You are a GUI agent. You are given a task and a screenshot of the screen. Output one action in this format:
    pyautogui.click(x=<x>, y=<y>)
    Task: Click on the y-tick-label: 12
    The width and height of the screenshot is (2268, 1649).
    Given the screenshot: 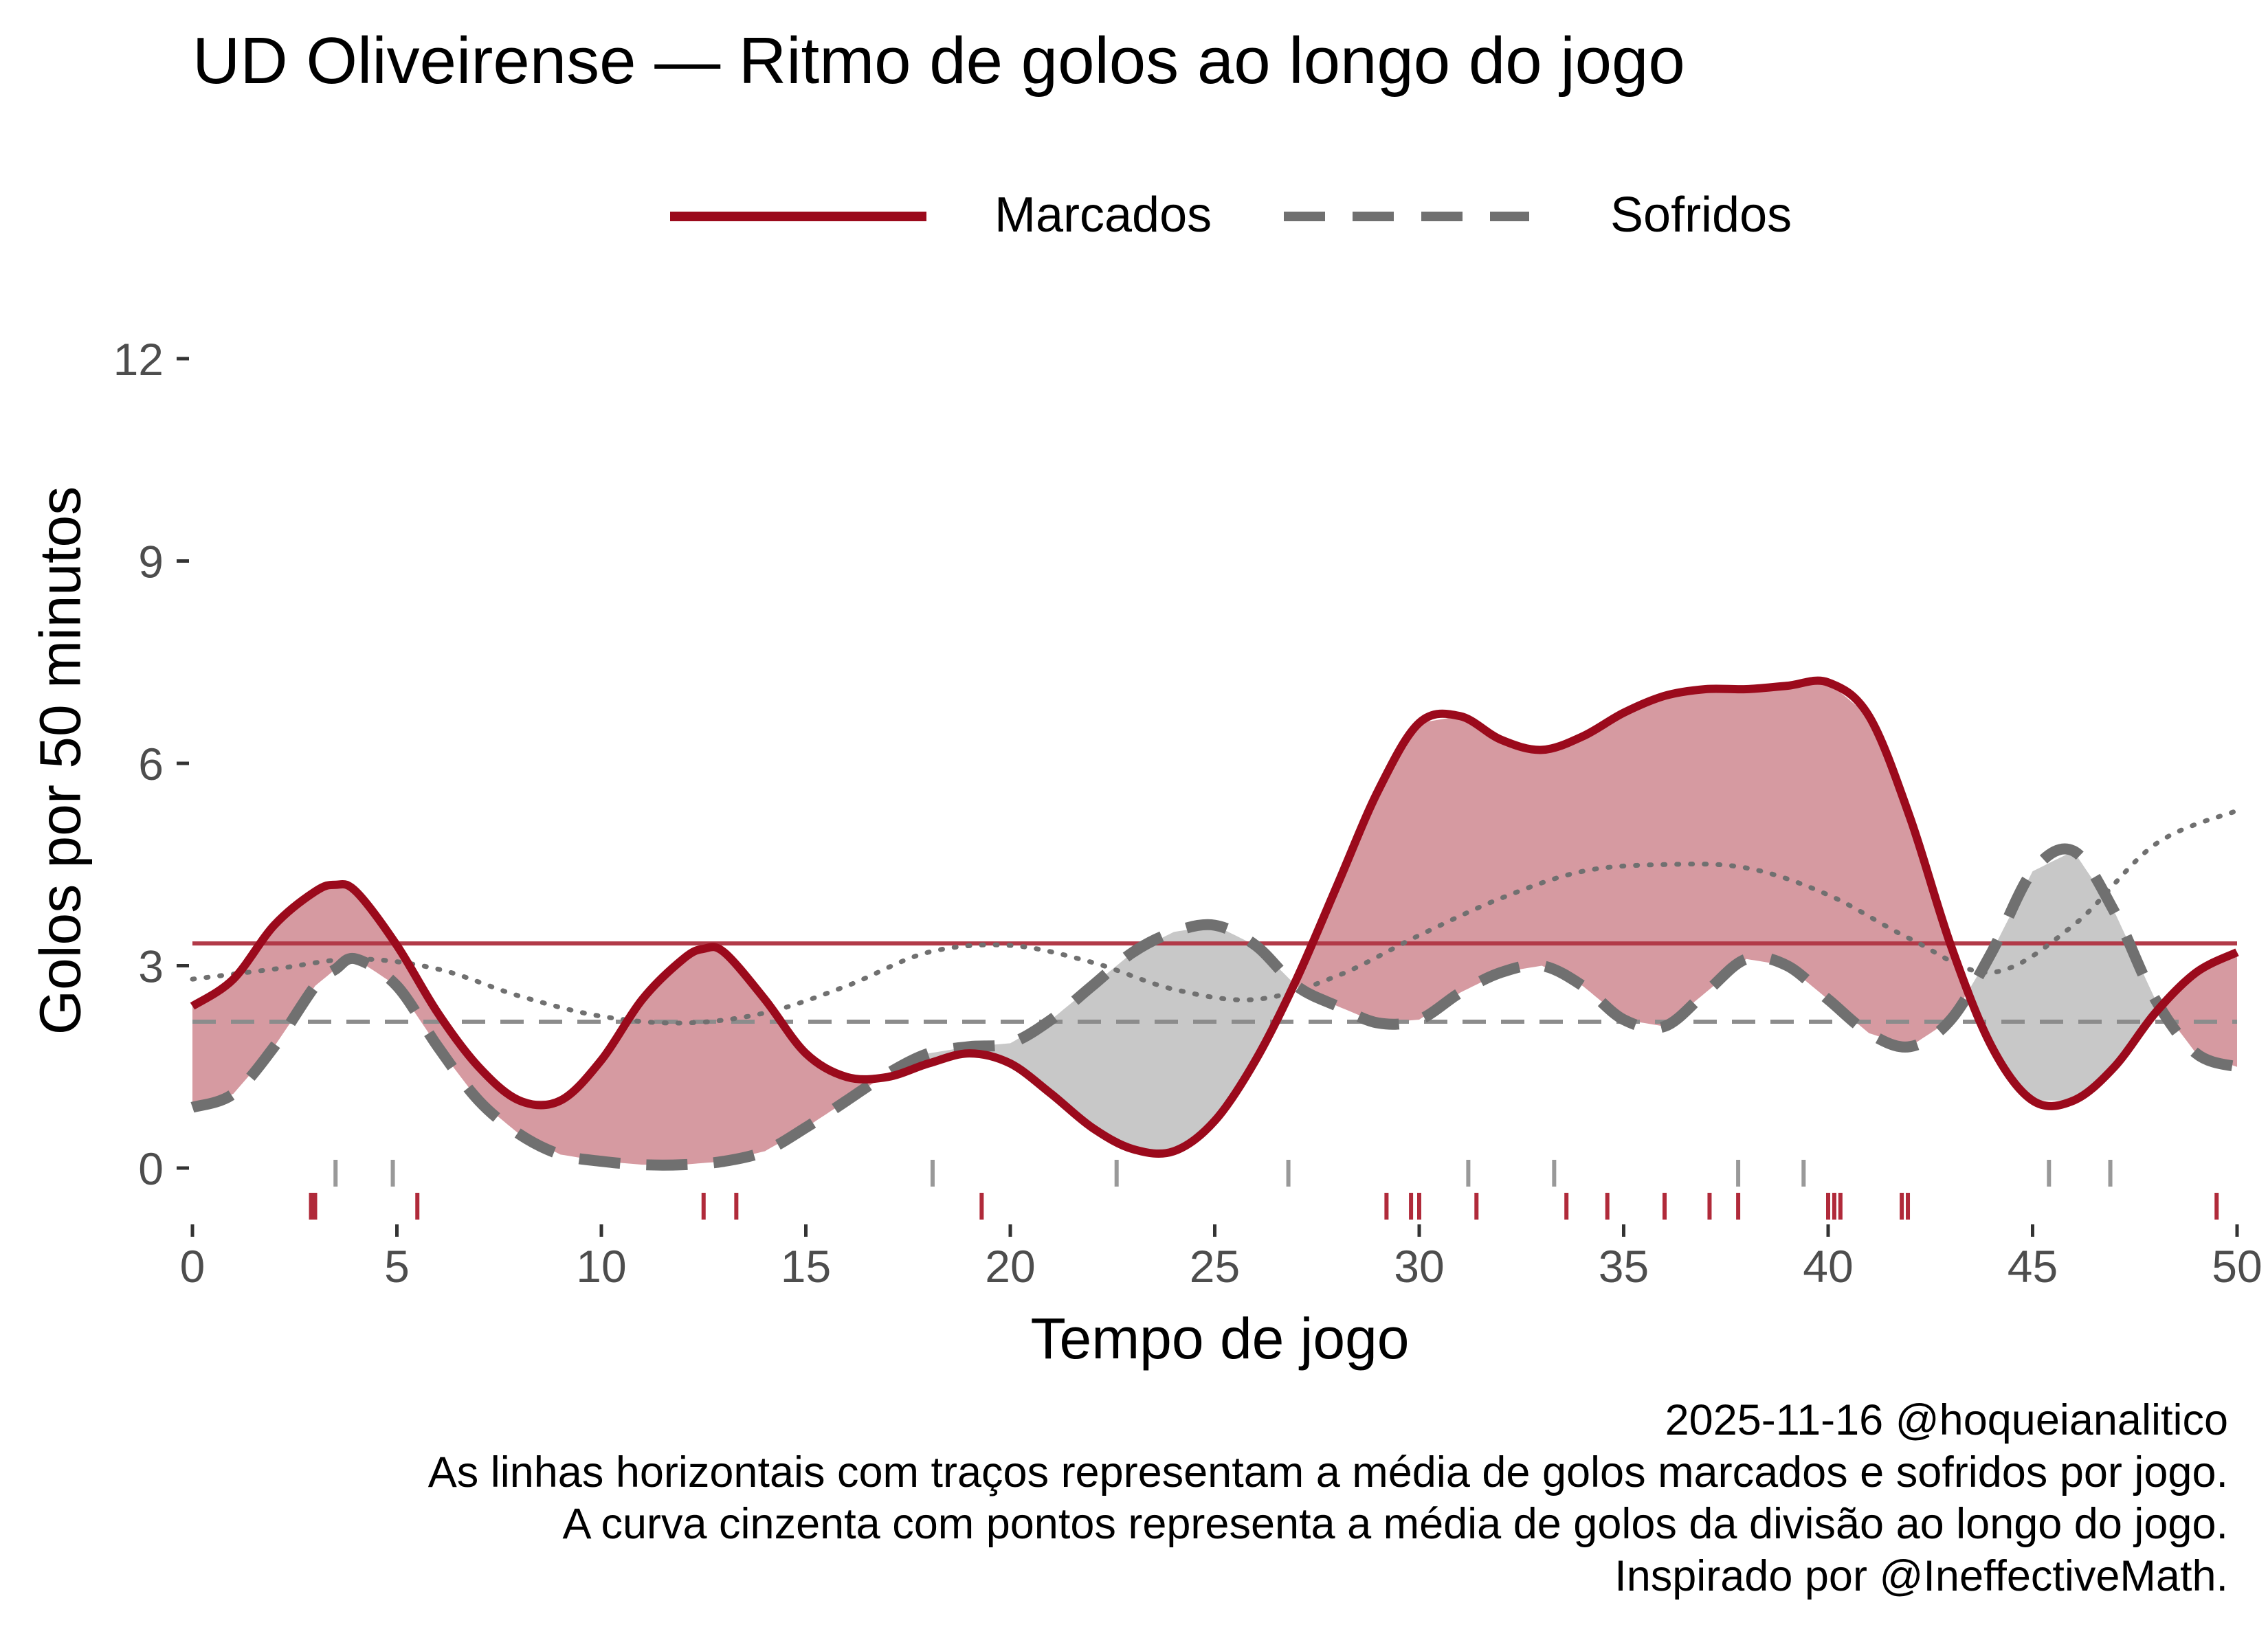 What is the action you would take?
    pyautogui.click(x=138, y=360)
    